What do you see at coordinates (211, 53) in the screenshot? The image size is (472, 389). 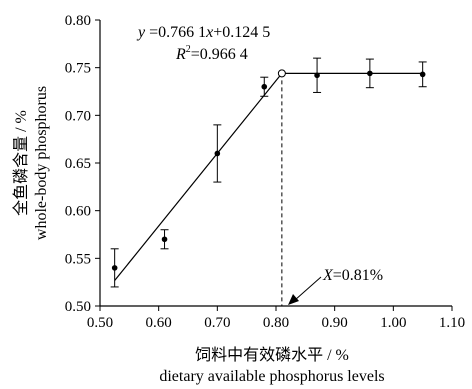 I see `r-squared-text: R2=0.966 4` at bounding box center [211, 53].